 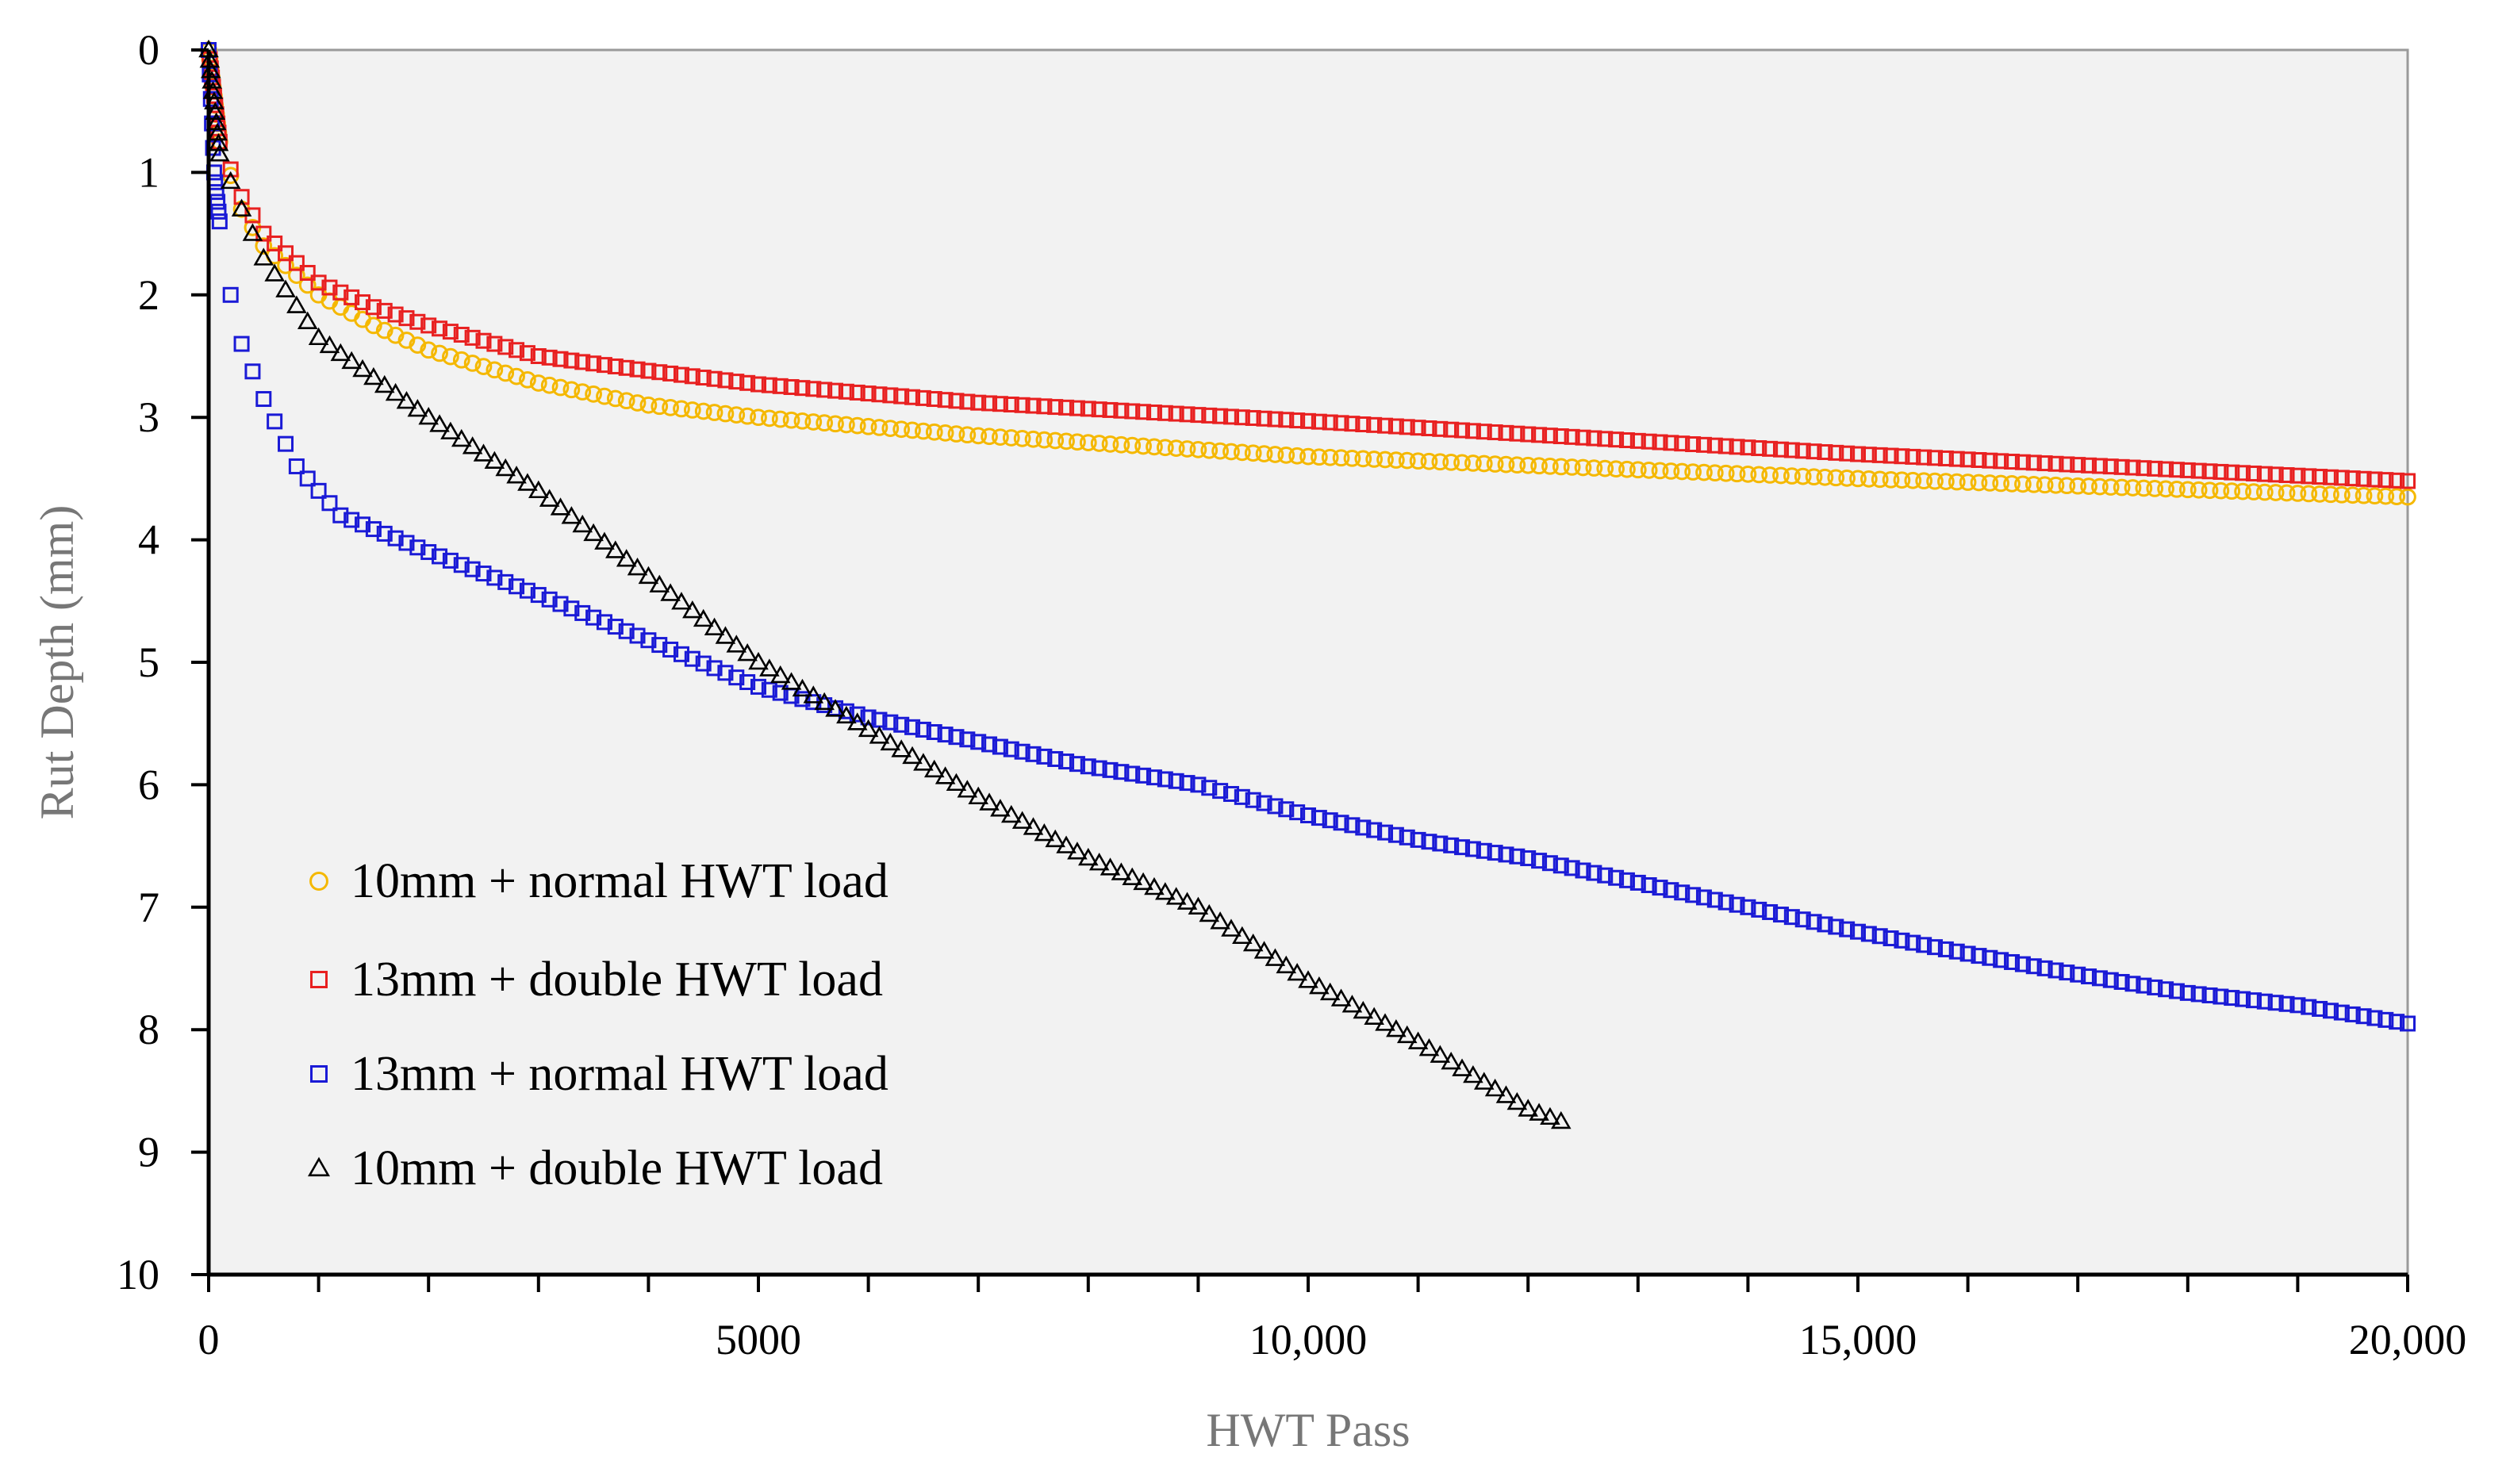 What do you see at coordinates (619, 1074) in the screenshot?
I see `legend-label: 13mm + normal HWT load` at bounding box center [619, 1074].